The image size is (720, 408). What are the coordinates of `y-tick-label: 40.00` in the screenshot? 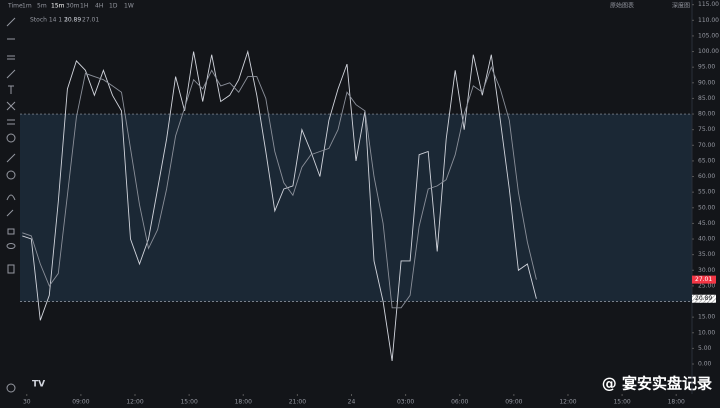 It's located at (706, 239).